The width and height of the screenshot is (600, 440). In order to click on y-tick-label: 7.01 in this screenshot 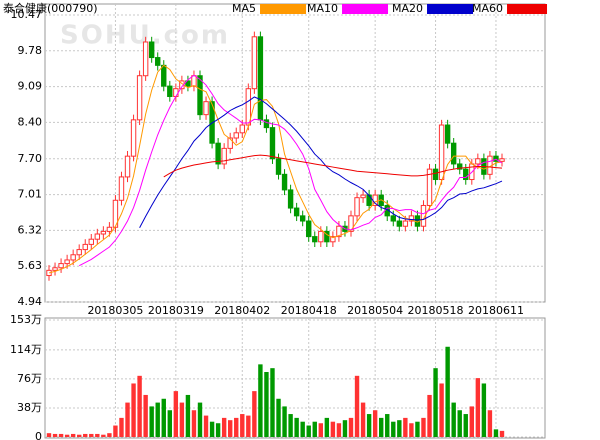, I will do `click(30, 194)`.